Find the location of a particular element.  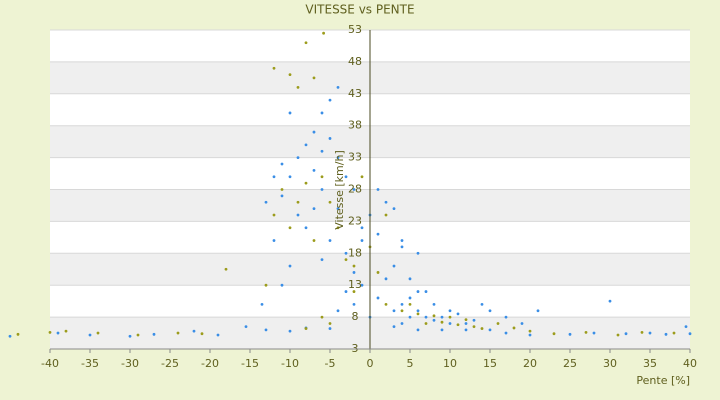

x-axis-title: Pente [%] is located at coordinates (663, 380).